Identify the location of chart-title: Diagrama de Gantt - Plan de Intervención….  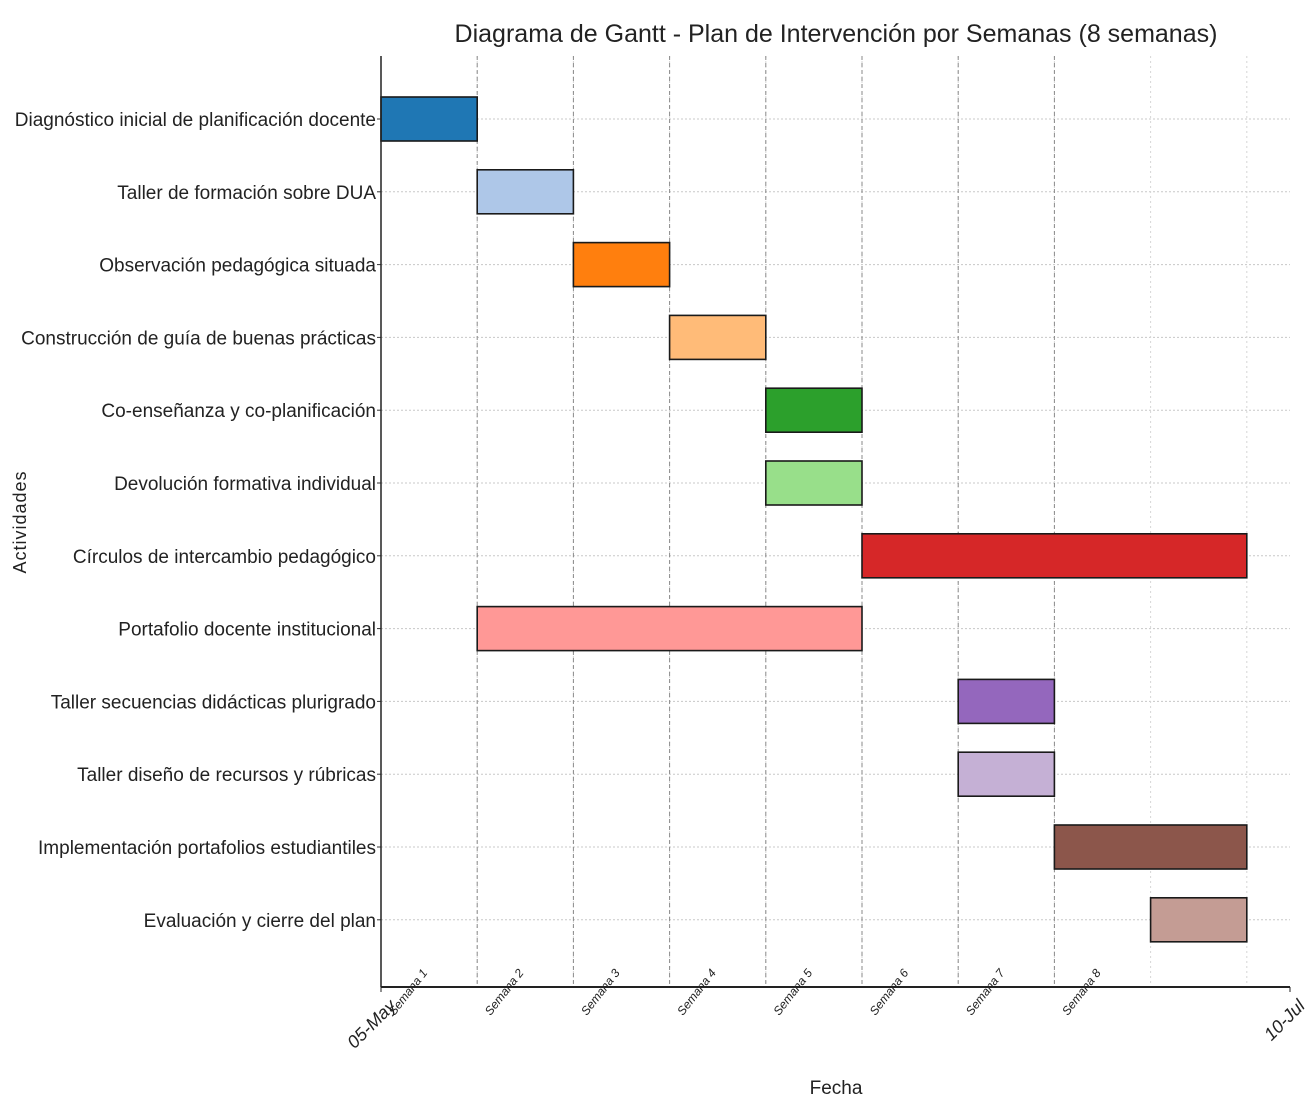
(836, 34).